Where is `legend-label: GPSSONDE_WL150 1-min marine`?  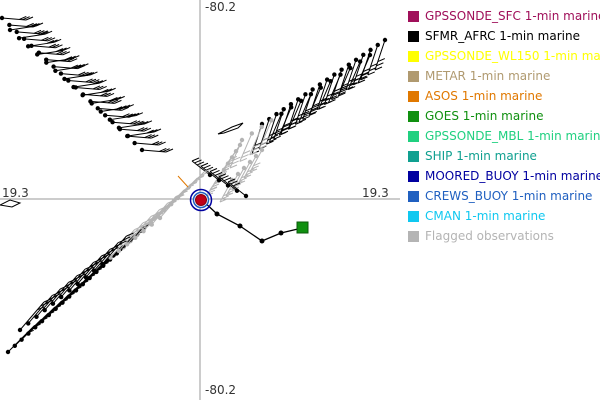
legend-label: GPSSONDE_WL150 1-min marine is located at coordinates (512, 56).